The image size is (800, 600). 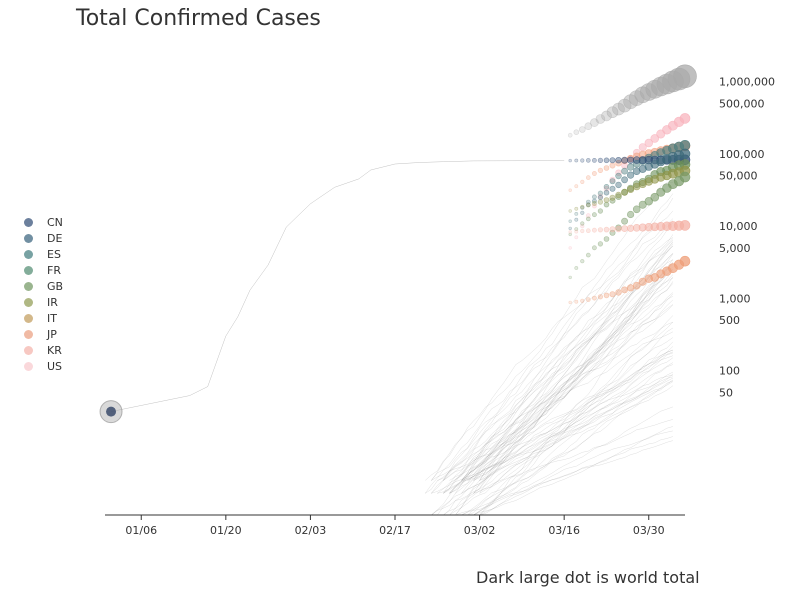 I want to click on x-tick-label: 03/30, so click(x=649, y=530).